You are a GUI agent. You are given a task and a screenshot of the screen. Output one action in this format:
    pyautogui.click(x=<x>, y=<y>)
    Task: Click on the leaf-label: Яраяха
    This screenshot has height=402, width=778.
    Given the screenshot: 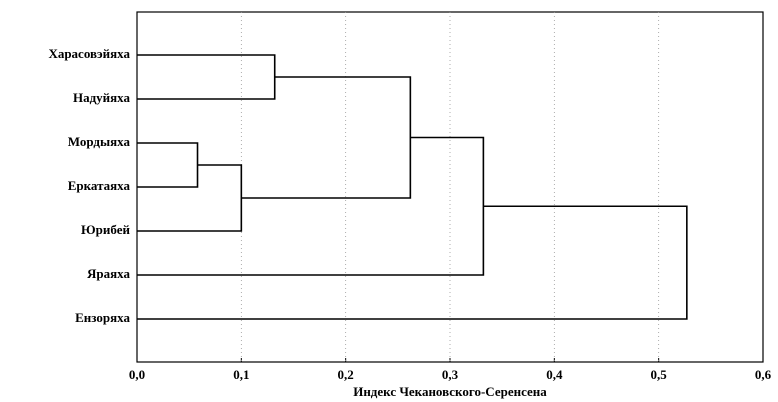 What is the action you would take?
    pyautogui.click(x=108, y=273)
    